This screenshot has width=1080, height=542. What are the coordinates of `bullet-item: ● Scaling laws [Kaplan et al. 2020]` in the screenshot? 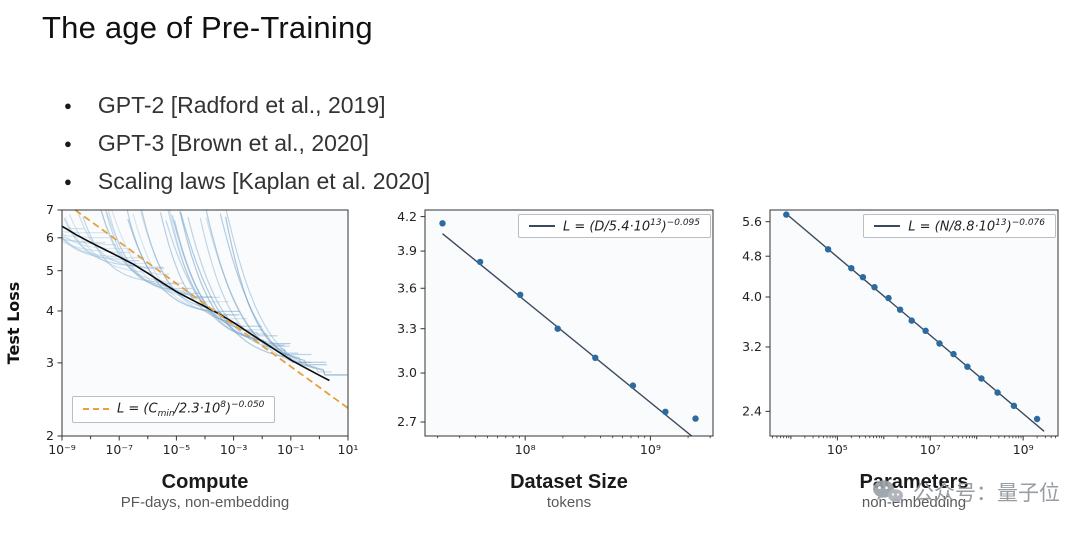 It's located at (247, 181).